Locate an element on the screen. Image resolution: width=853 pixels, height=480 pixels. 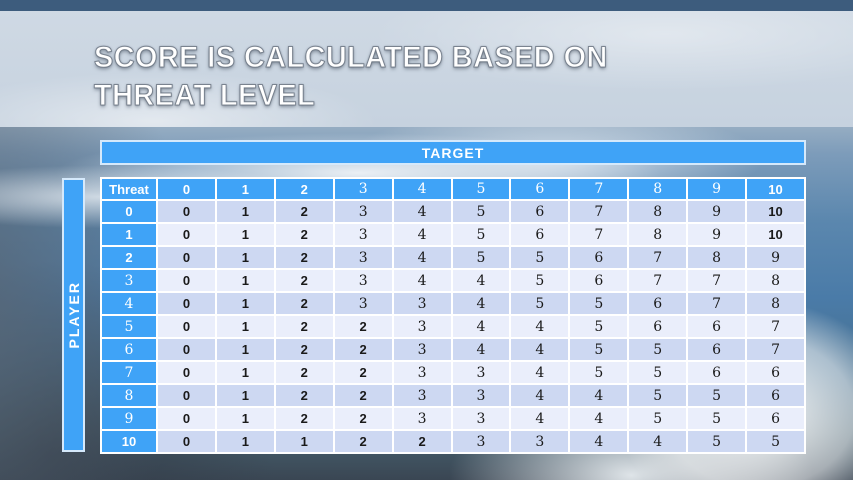
target-col-header: 0 is located at coordinates (186, 189).